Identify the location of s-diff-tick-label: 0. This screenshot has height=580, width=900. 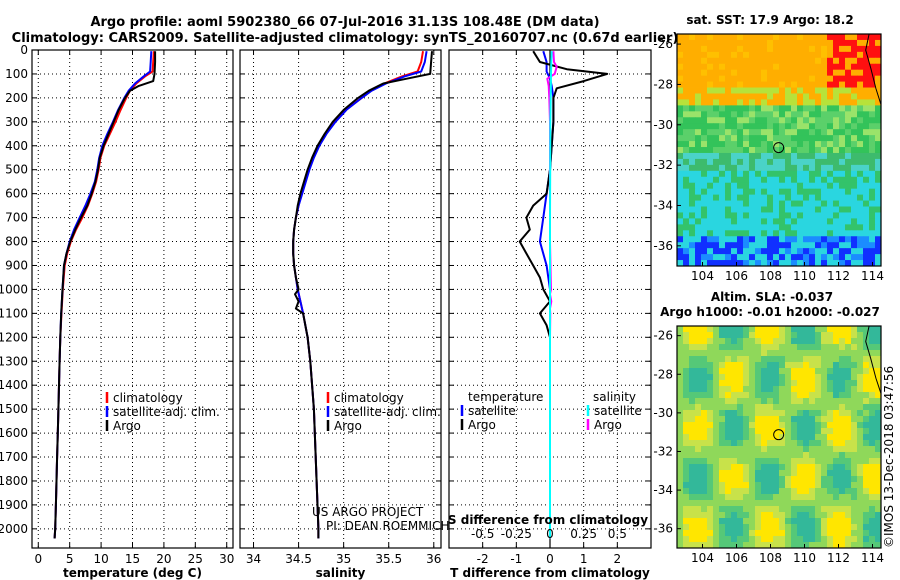
(550, 534).